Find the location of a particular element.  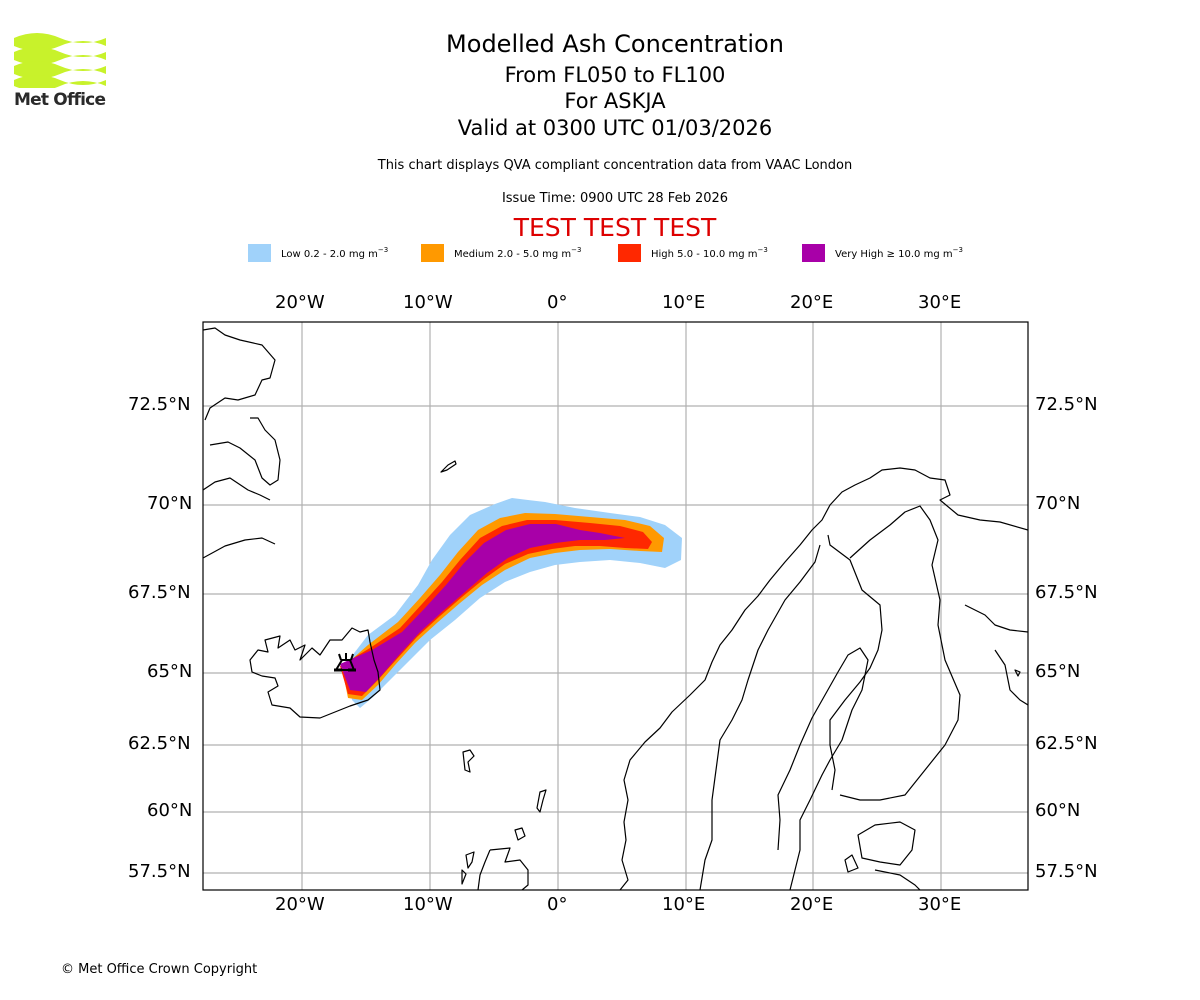

lat-label-left: 70°N is located at coordinates (170, 503).